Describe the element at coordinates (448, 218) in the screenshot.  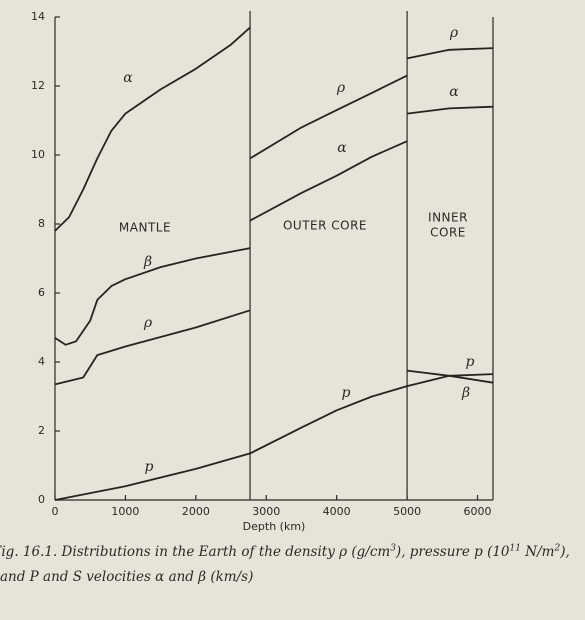
I see `region-label: INNER` at that location.